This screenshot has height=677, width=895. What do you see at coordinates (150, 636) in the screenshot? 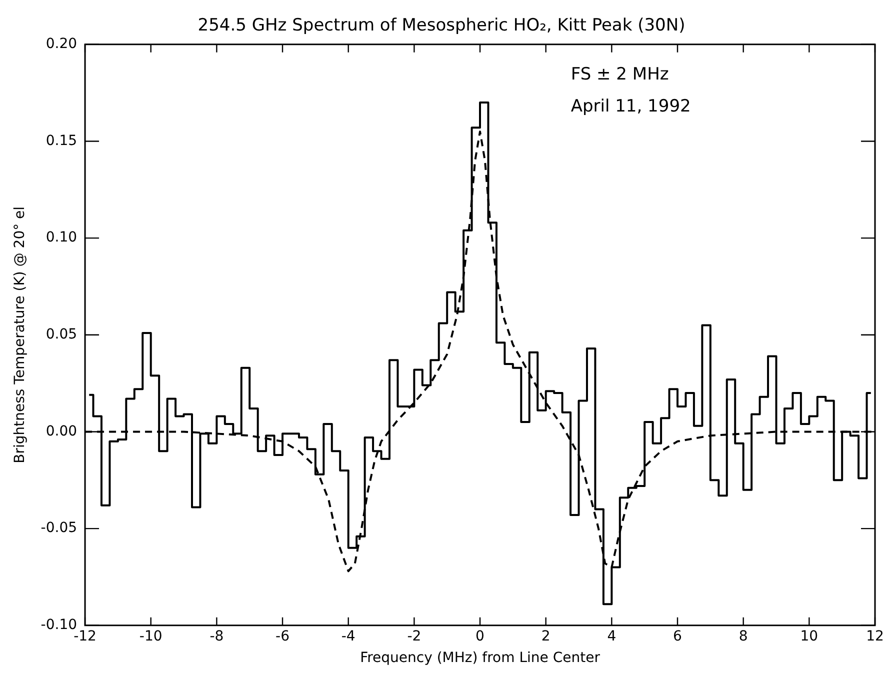
I see `x-tick-label: -10` at bounding box center [150, 636].